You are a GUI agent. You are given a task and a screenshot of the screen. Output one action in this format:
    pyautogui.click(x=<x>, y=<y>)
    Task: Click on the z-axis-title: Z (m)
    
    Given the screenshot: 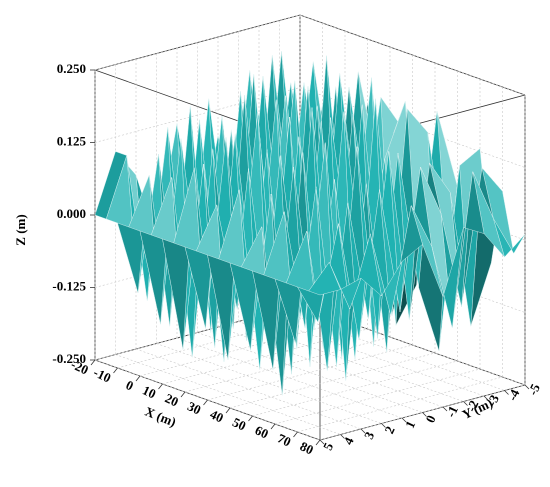 What is the action you would take?
    pyautogui.click(x=20, y=229)
    